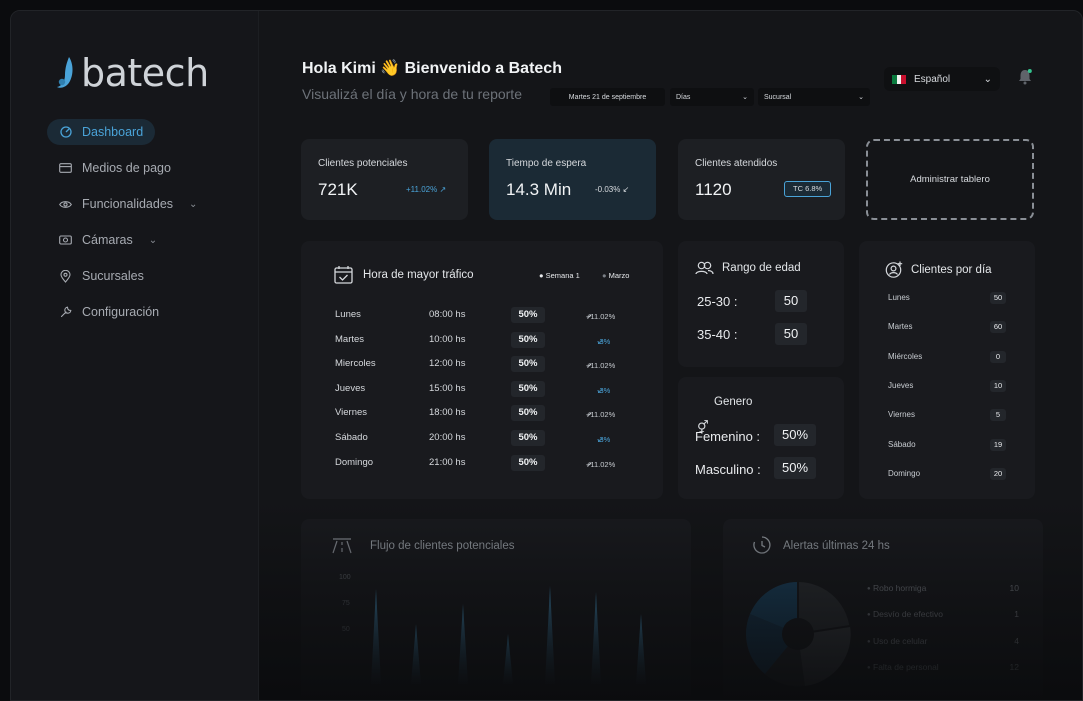 The width and height of the screenshot is (1083, 701). Describe the element at coordinates (998, 444) in the screenshot. I see `day-value: 19` at that location.